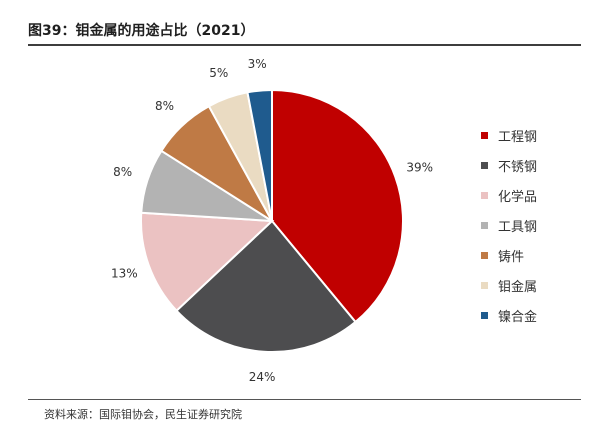 This screenshot has width=609, height=435. Describe the element at coordinates (304, 45) in the screenshot. I see `title-divider` at that location.